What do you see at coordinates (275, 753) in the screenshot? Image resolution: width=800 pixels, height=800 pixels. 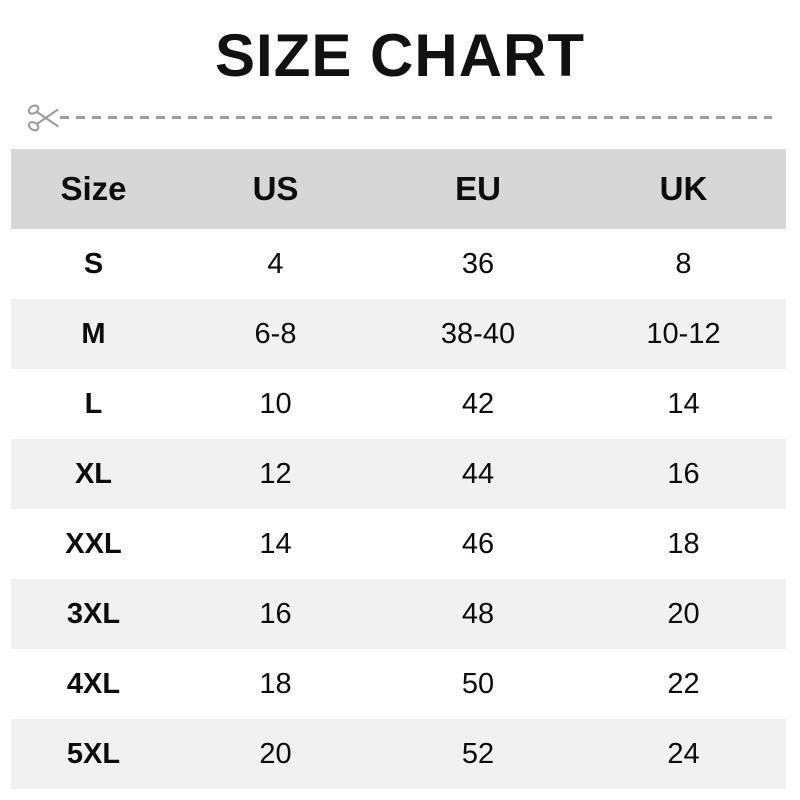 I see `cell-us: 20` at bounding box center [275, 753].